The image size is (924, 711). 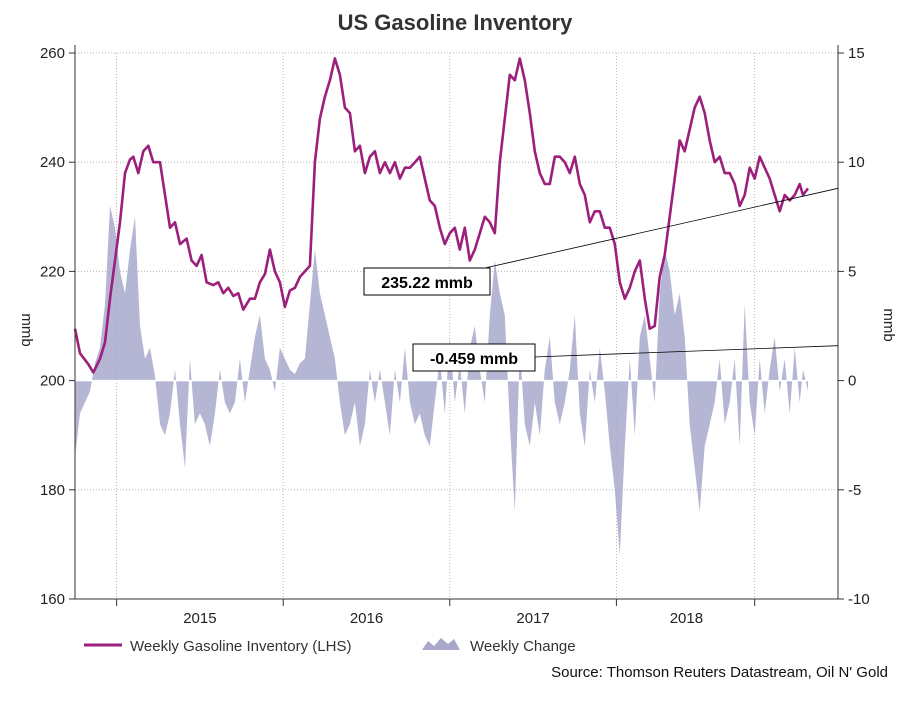 I want to click on callout-box-weekly-change, so click(x=474, y=357).